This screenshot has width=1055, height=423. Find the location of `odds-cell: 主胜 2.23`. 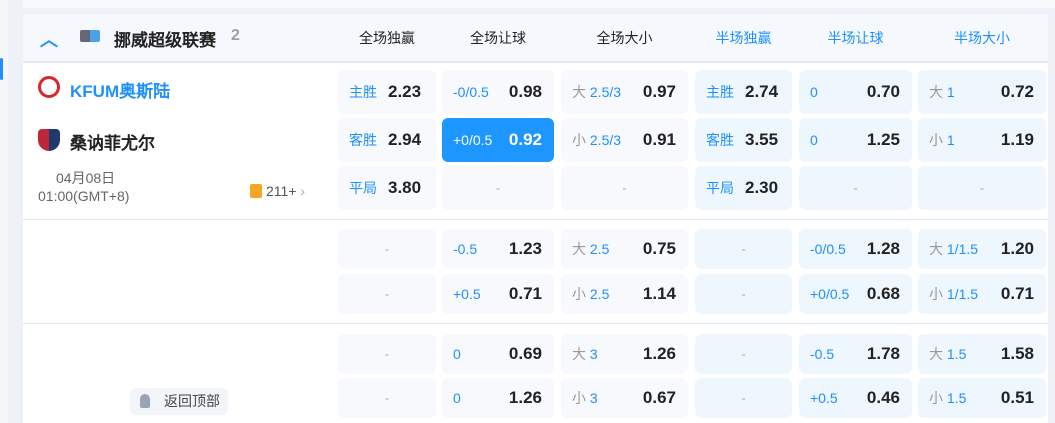

odds-cell: 主胜 2.23 is located at coordinates (387, 92).